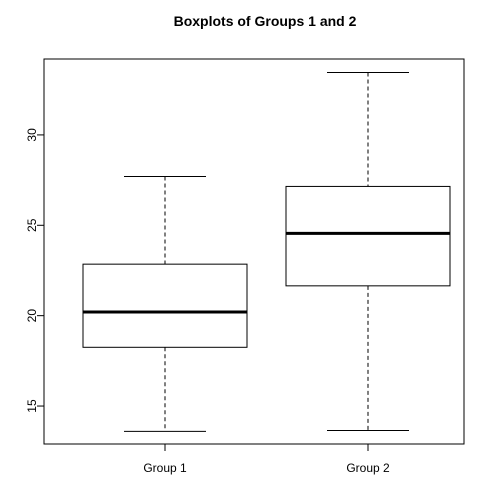 Image resolution: width=479 pixels, height=484 pixels. I want to click on y-tick-label-15: 15, so click(32, 406).